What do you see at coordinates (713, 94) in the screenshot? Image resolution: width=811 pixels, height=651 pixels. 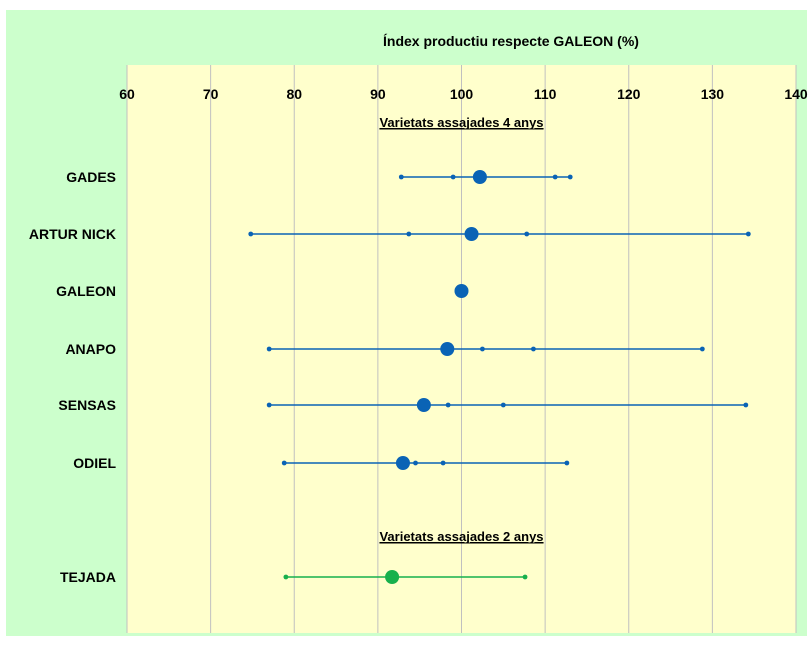 I see `x-tick-label: 130` at bounding box center [713, 94].